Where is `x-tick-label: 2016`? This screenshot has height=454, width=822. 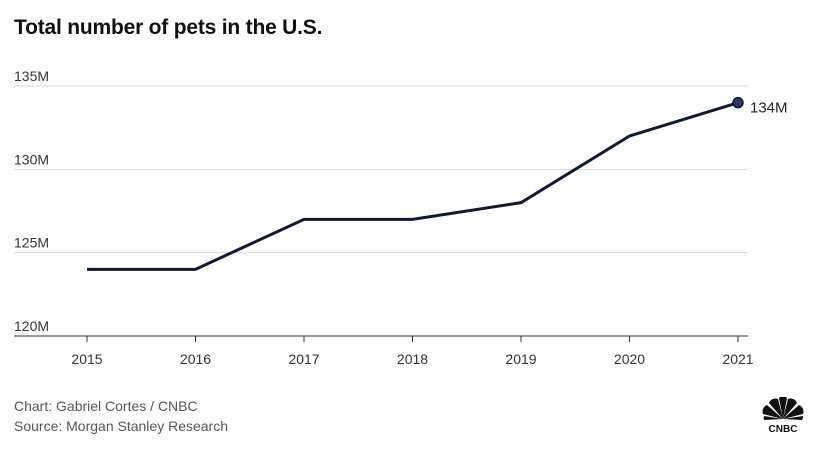
x-tick-label: 2016 is located at coordinates (195, 359).